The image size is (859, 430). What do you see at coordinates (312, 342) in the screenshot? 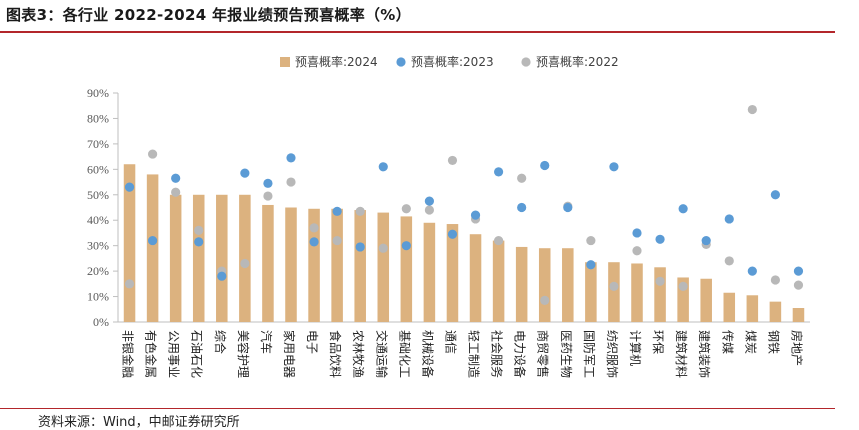
I see `x-tick-label: 电子` at bounding box center [312, 342].